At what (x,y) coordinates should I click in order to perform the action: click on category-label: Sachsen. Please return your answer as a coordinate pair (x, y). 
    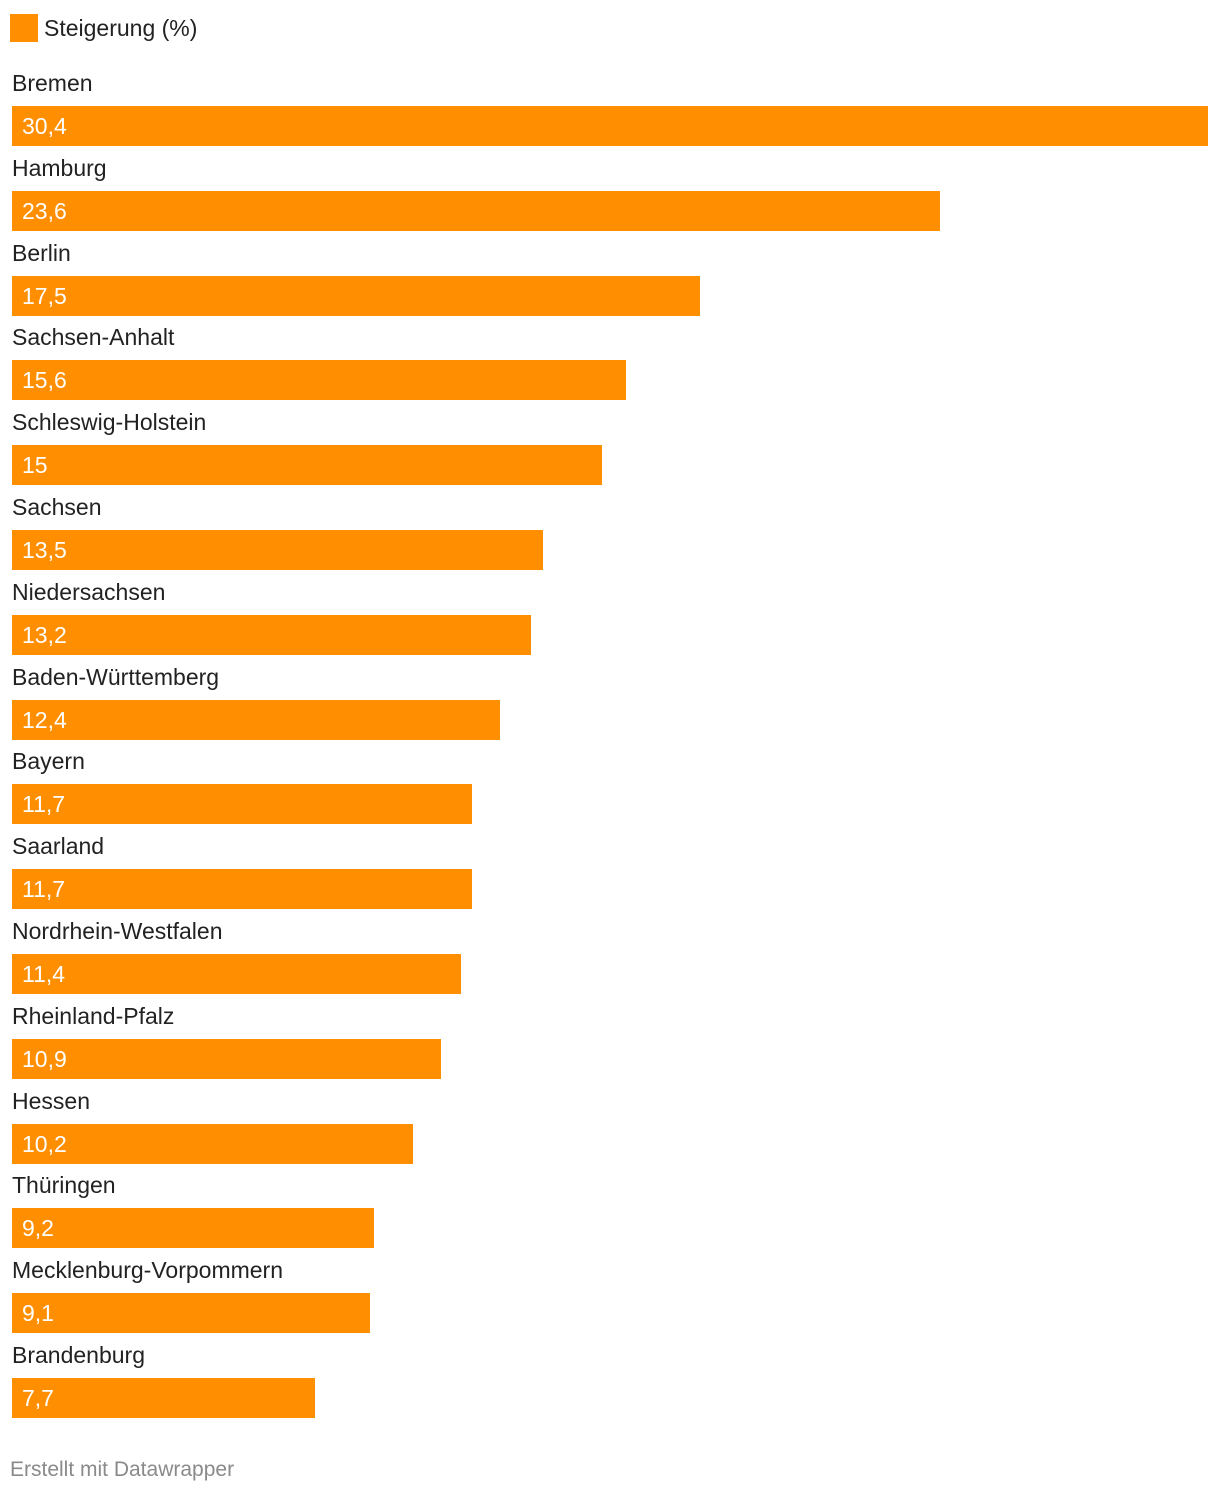
    Looking at the image, I should click on (57, 507).